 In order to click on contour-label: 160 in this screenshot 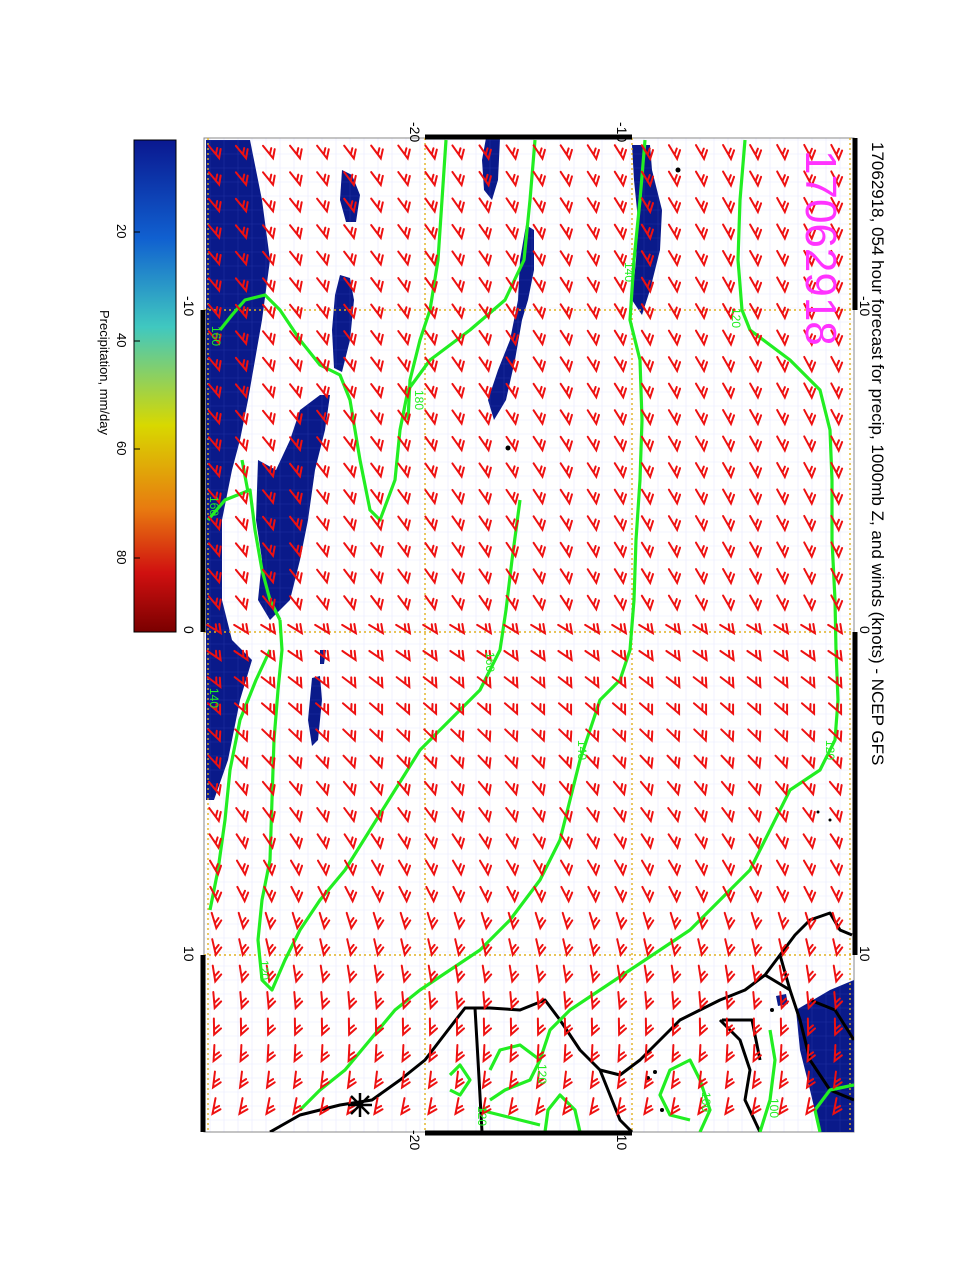, I will do `click(214, 506)`.